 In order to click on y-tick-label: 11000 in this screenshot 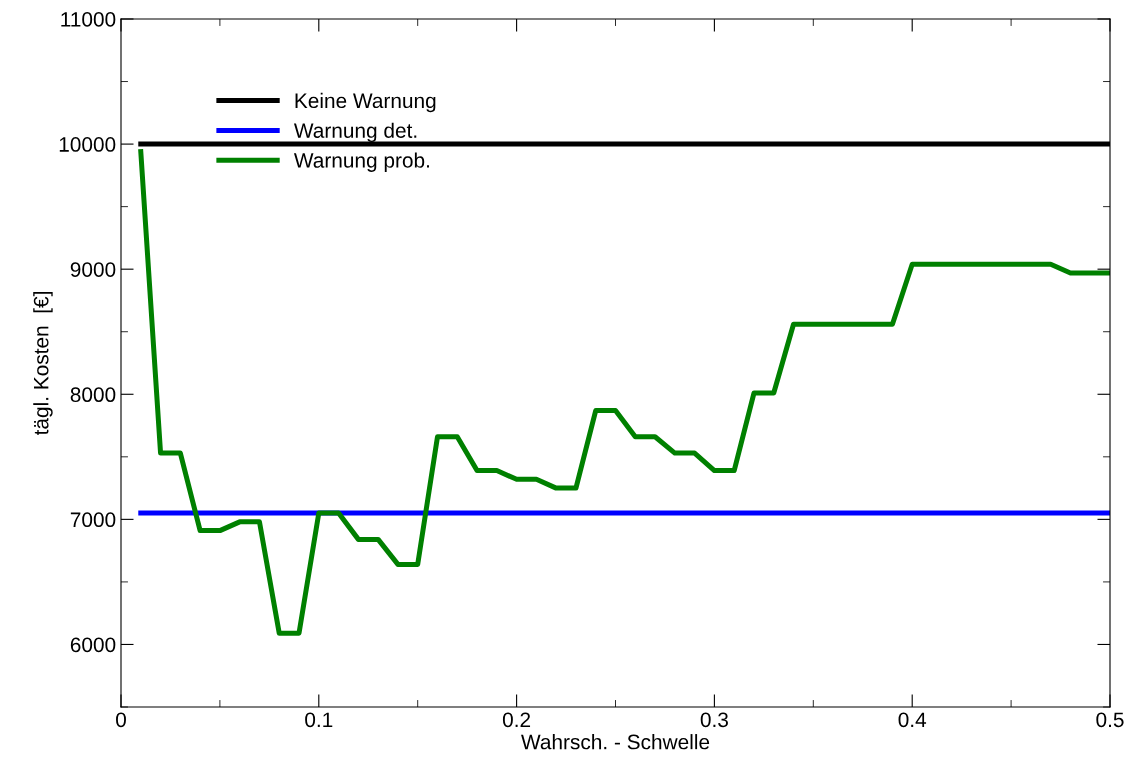, I will do `click(88, 19)`.